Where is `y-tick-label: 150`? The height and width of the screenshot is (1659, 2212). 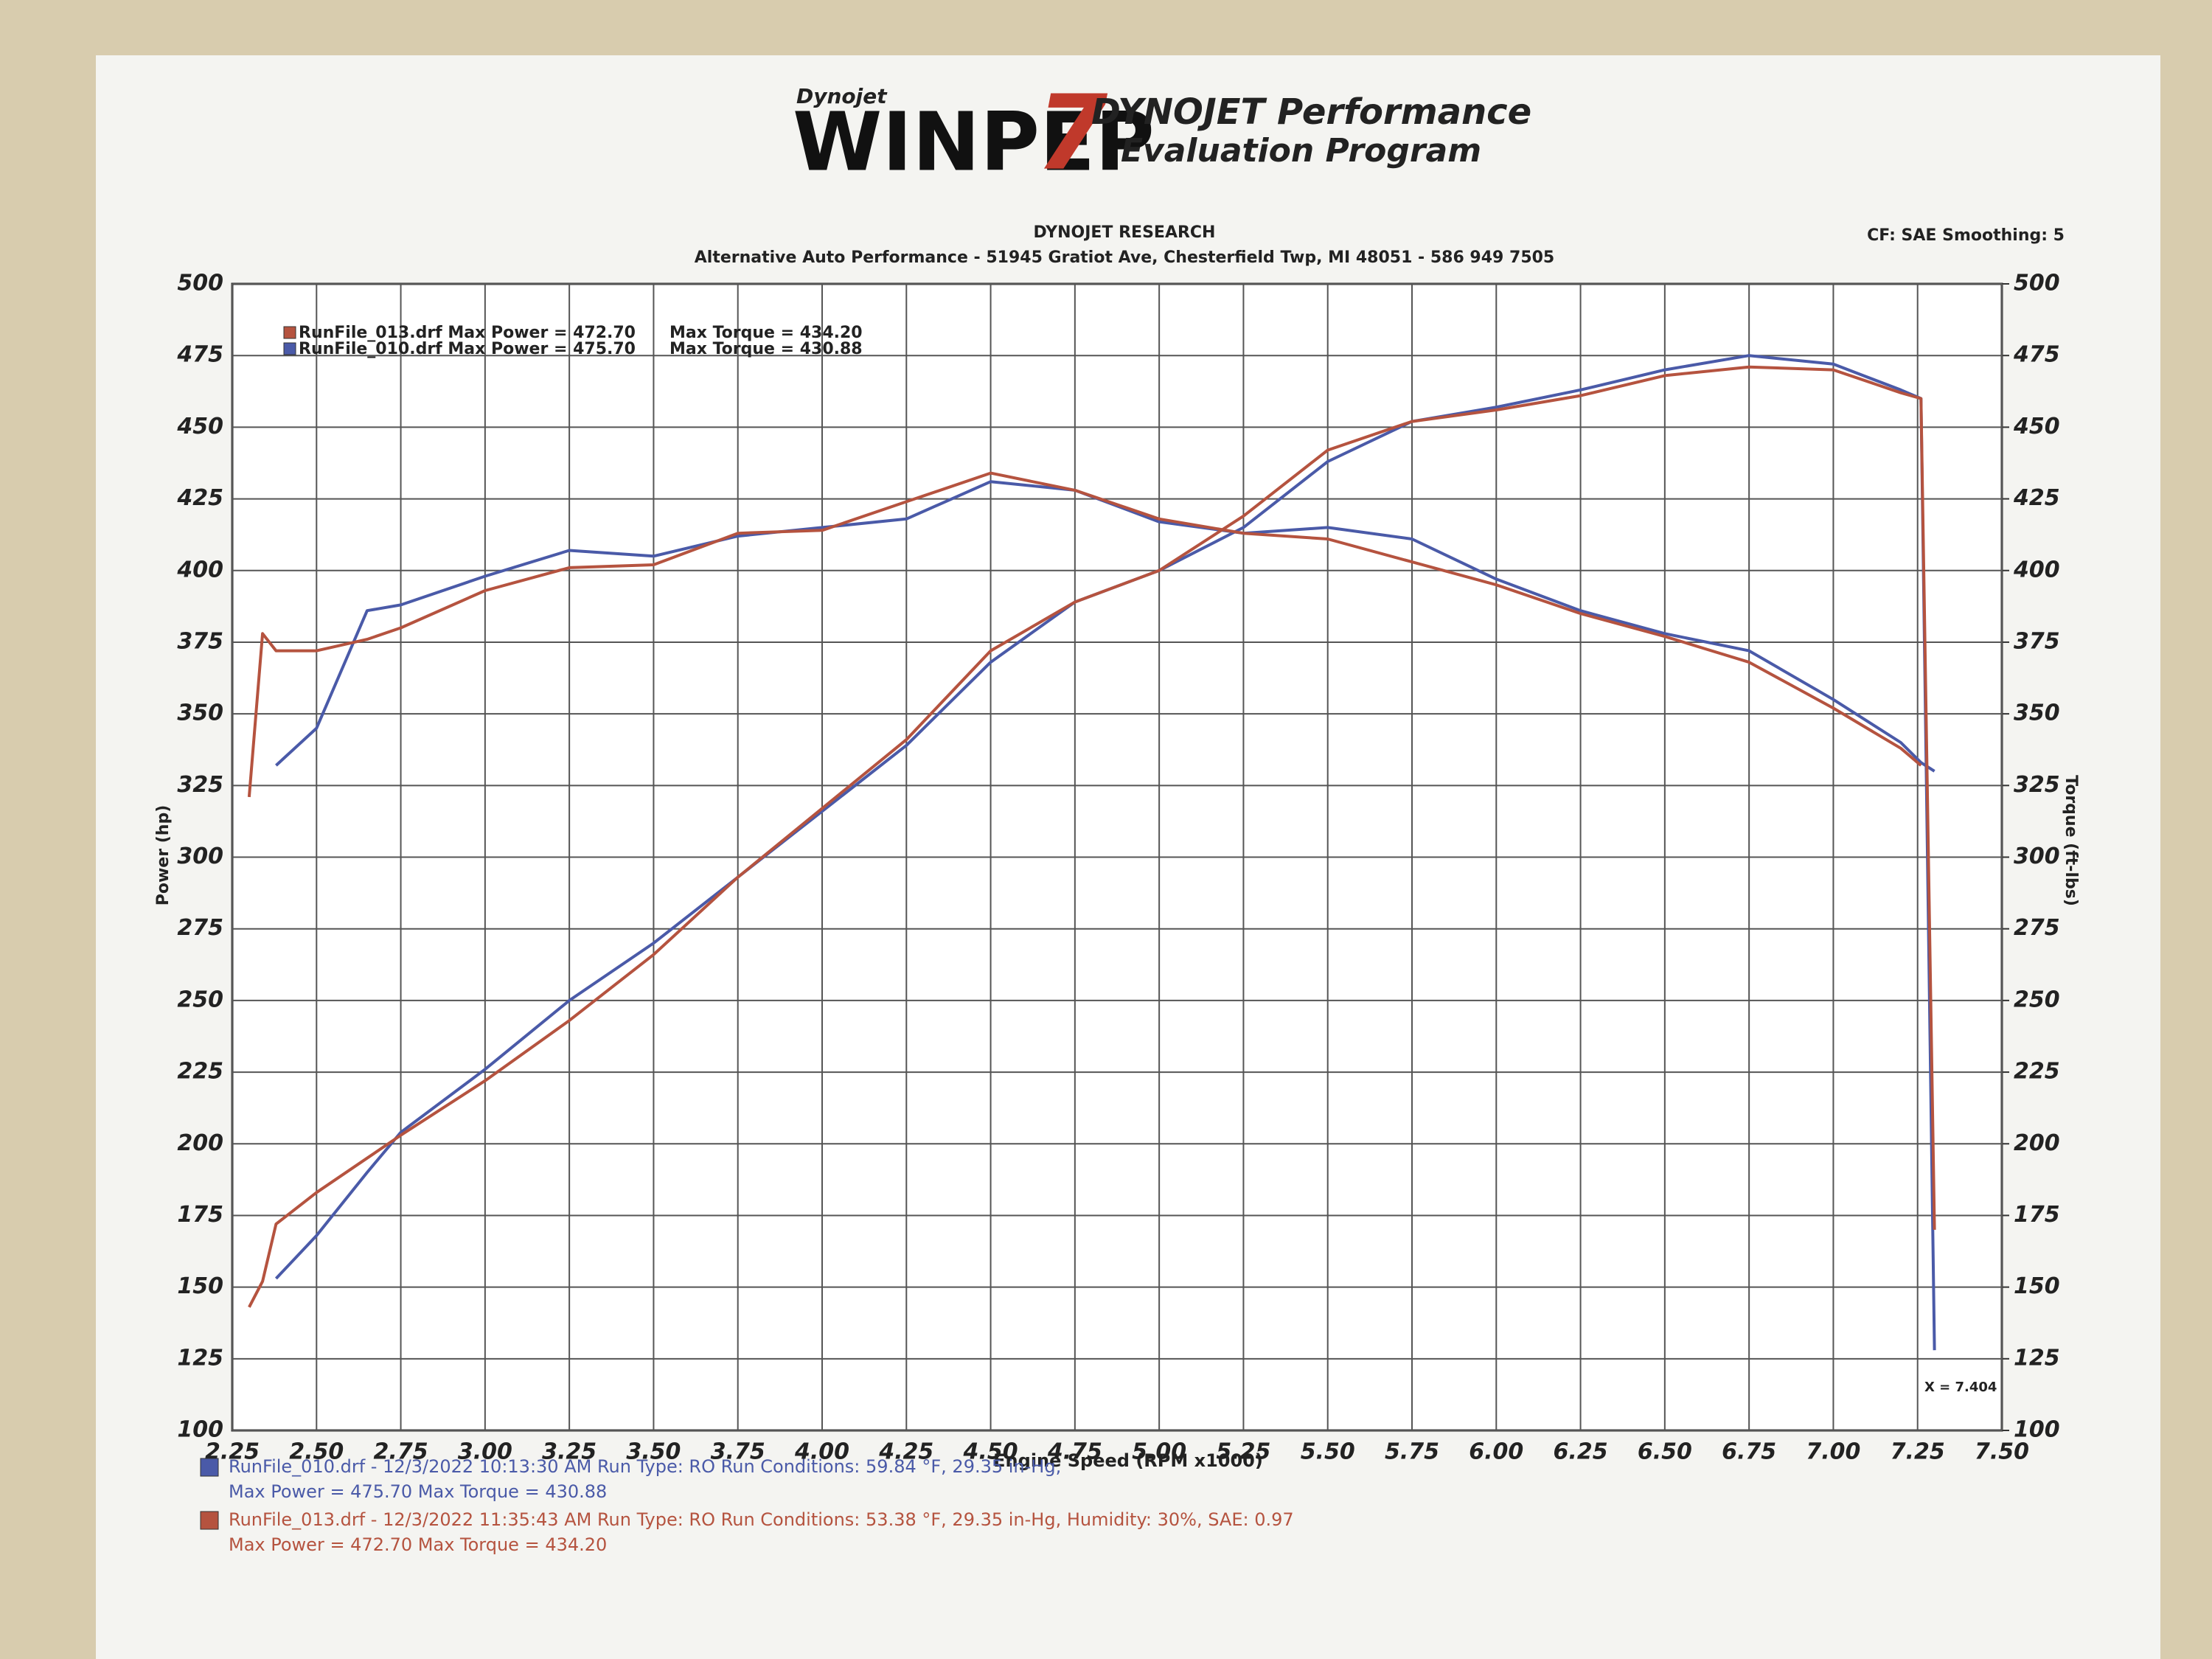 y-tick-label: 150 is located at coordinates (200, 1286).